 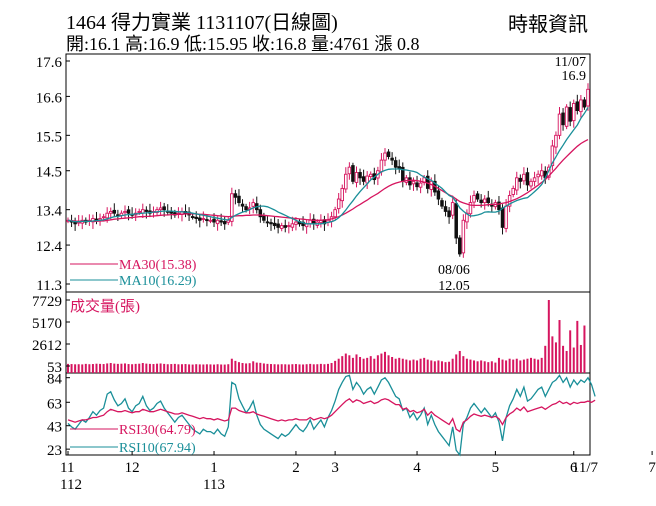 I want to click on price-tick-label: 17.6, so click(x=49, y=63).